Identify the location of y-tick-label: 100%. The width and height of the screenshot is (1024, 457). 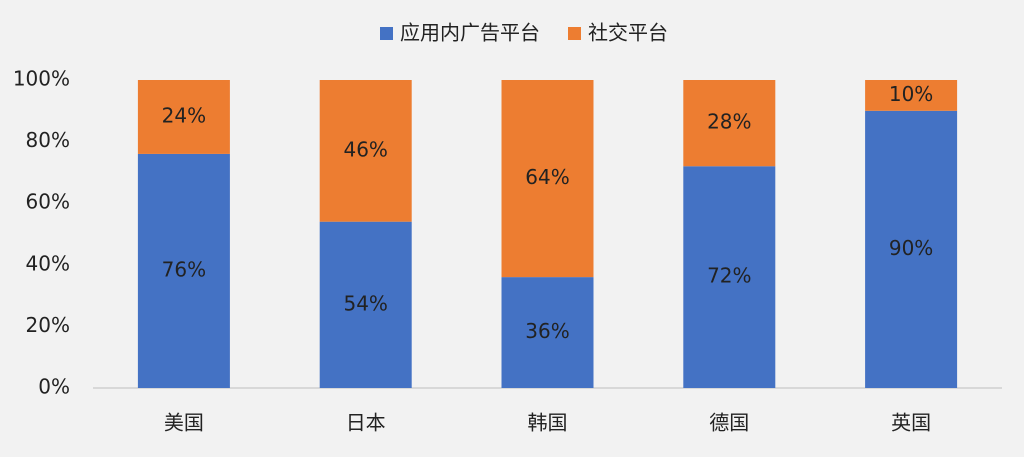
(41, 79).